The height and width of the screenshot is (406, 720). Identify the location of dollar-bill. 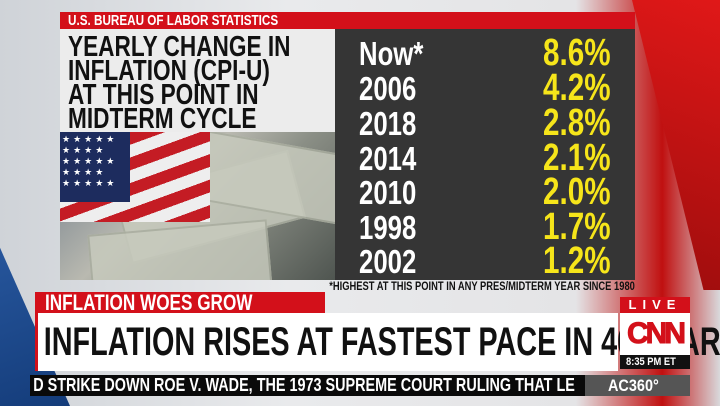
(180, 249).